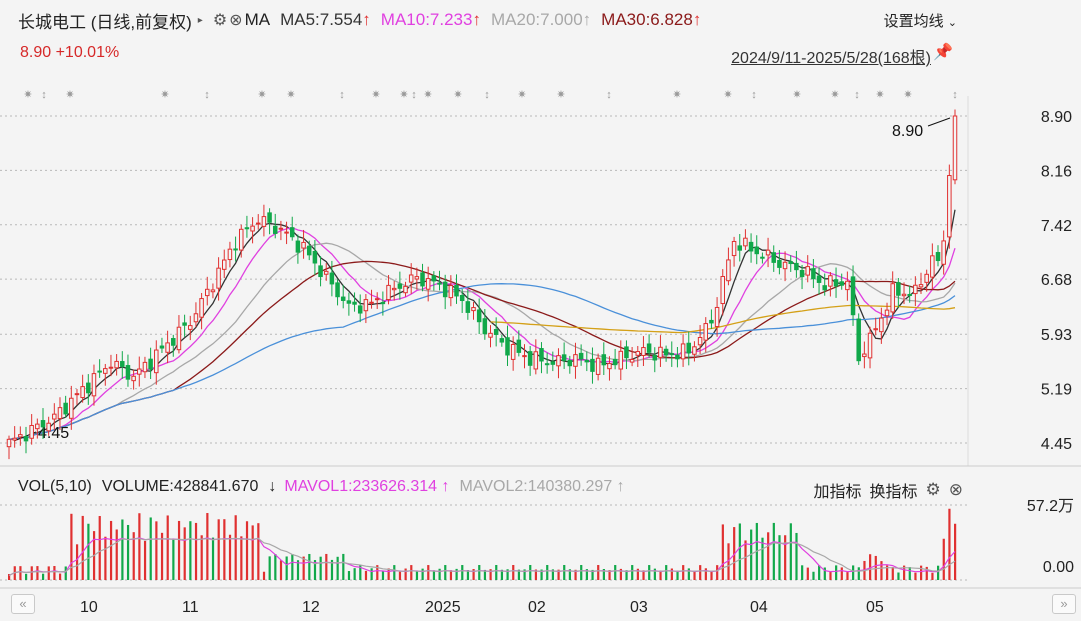 The width and height of the screenshot is (1081, 621). I want to click on month-label: 10, so click(89, 607).